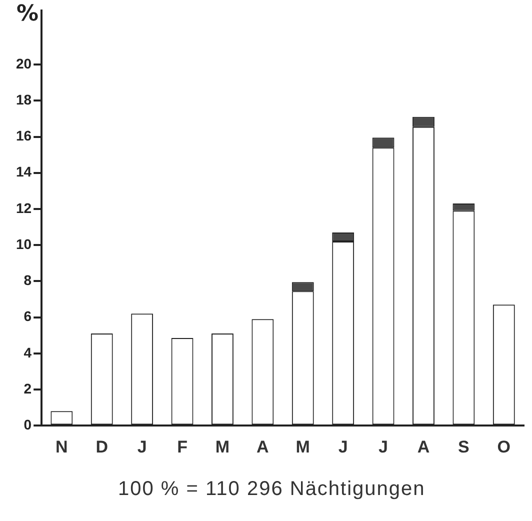 Image resolution: width=532 pixels, height=521 pixels. I want to click on x-tick-label: D, so click(102, 446).